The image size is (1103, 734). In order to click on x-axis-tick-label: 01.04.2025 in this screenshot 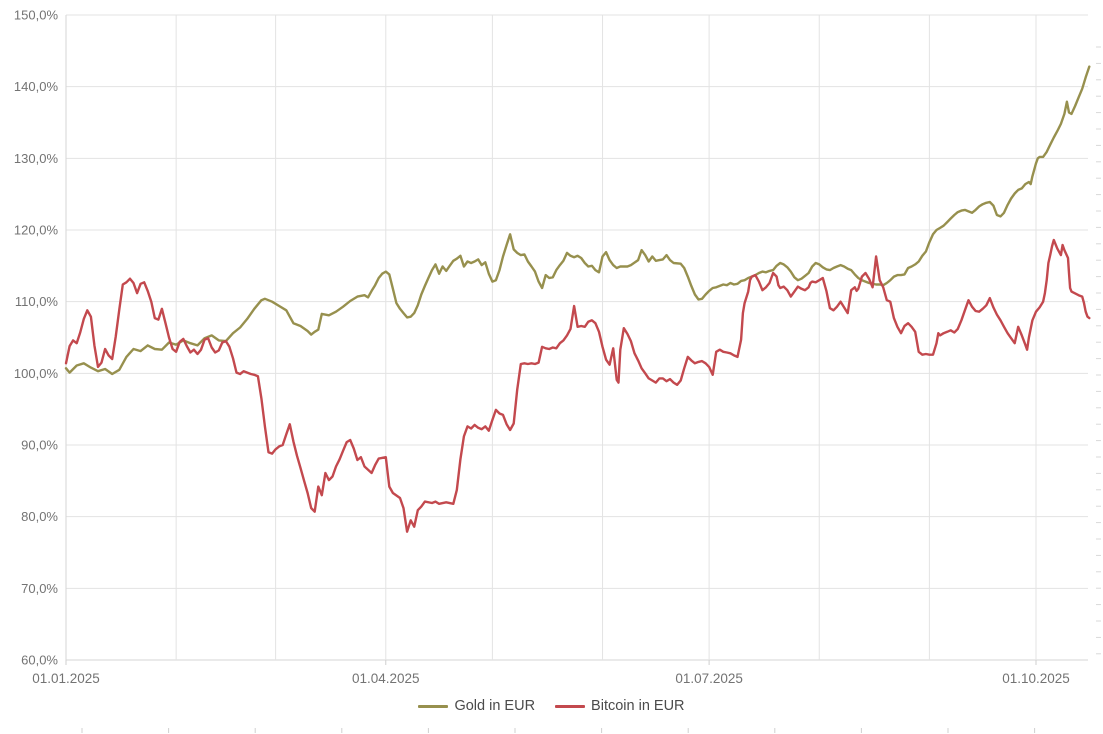, I will do `click(386, 678)`.